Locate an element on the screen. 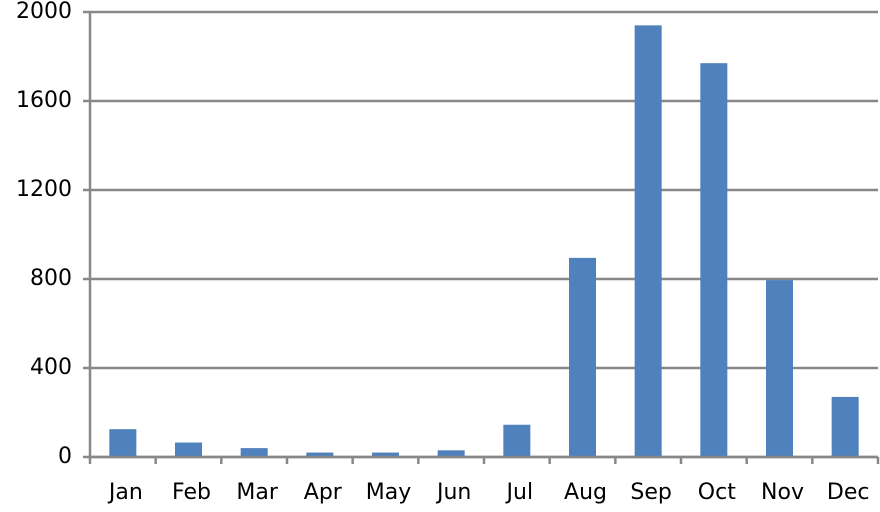 Image resolution: width=880 pixels, height=512 pixels. x-tick-label: Nov is located at coordinates (782, 492).